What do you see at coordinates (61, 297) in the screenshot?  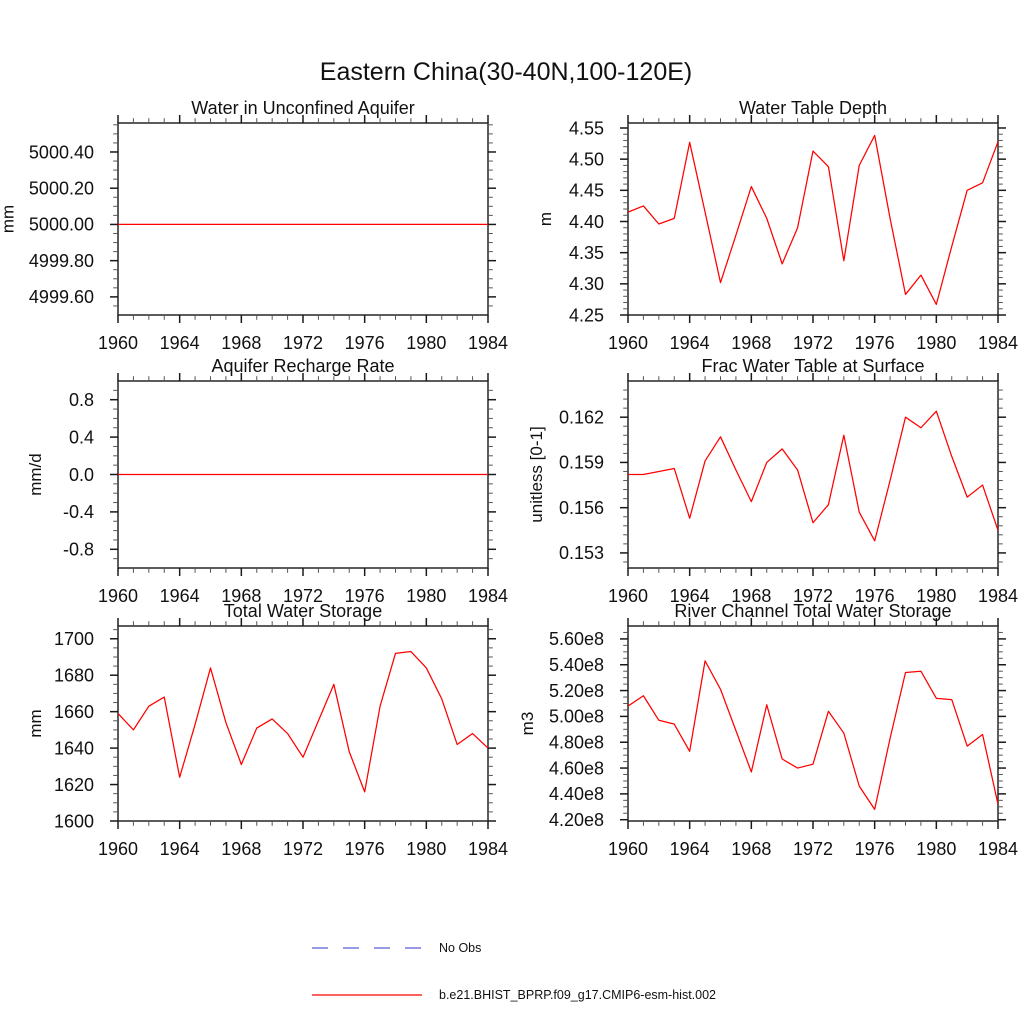 I see `y-tick-label: 4999.60` at bounding box center [61, 297].